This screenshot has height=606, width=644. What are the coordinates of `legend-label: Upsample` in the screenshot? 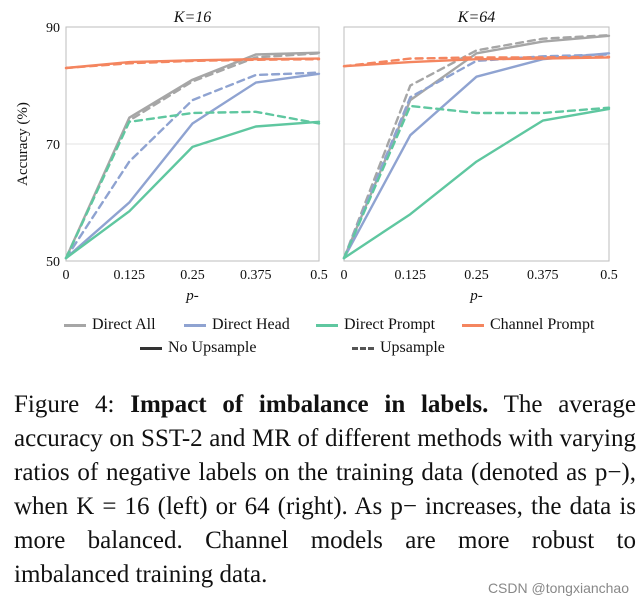 It's located at (412, 347).